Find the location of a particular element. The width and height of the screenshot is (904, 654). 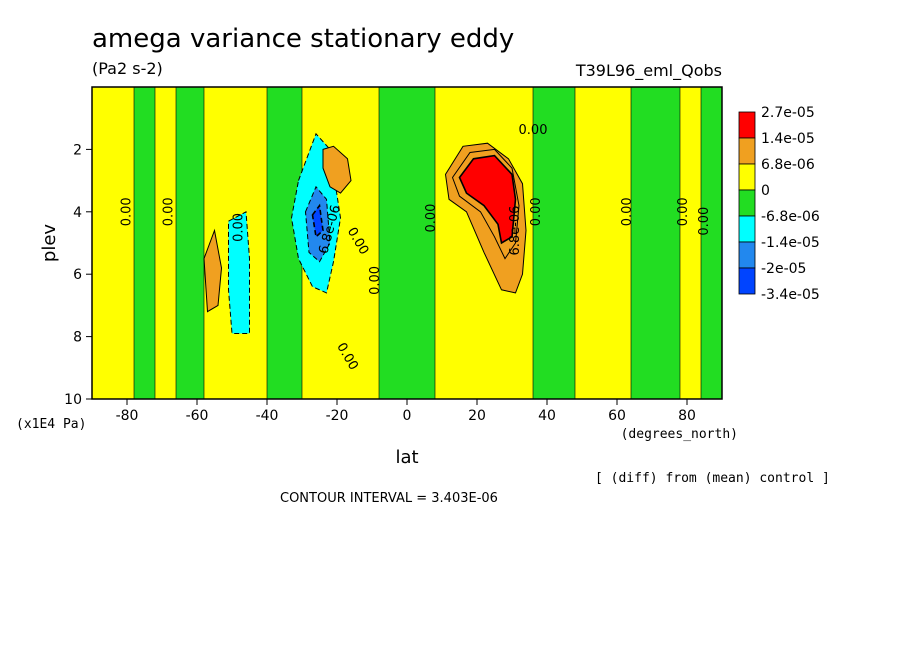

chart-units: (Pa2 s-2) is located at coordinates (127, 68).